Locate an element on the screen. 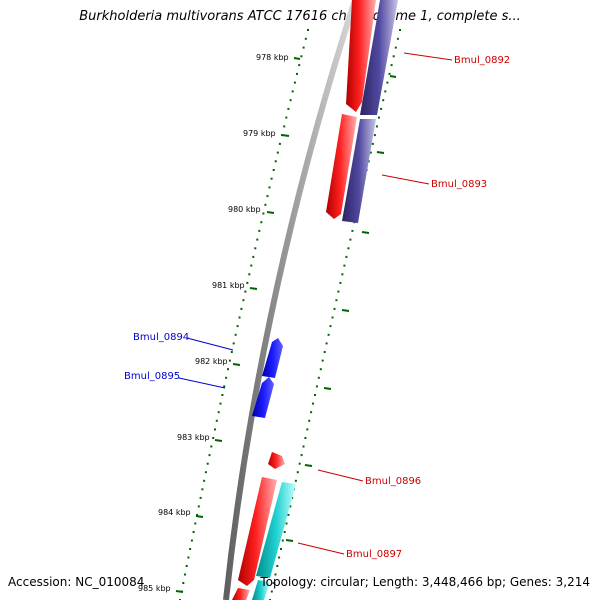 The image size is (600, 600). gene-bmul-0895-arrow is located at coordinates (263, 397).